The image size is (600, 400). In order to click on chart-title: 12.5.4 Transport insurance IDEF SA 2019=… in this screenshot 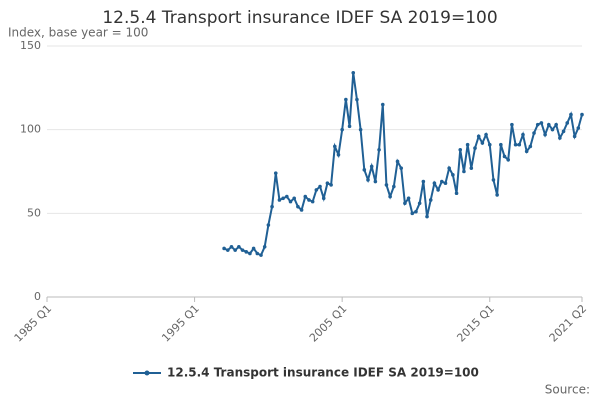, I will do `click(299, 18)`.